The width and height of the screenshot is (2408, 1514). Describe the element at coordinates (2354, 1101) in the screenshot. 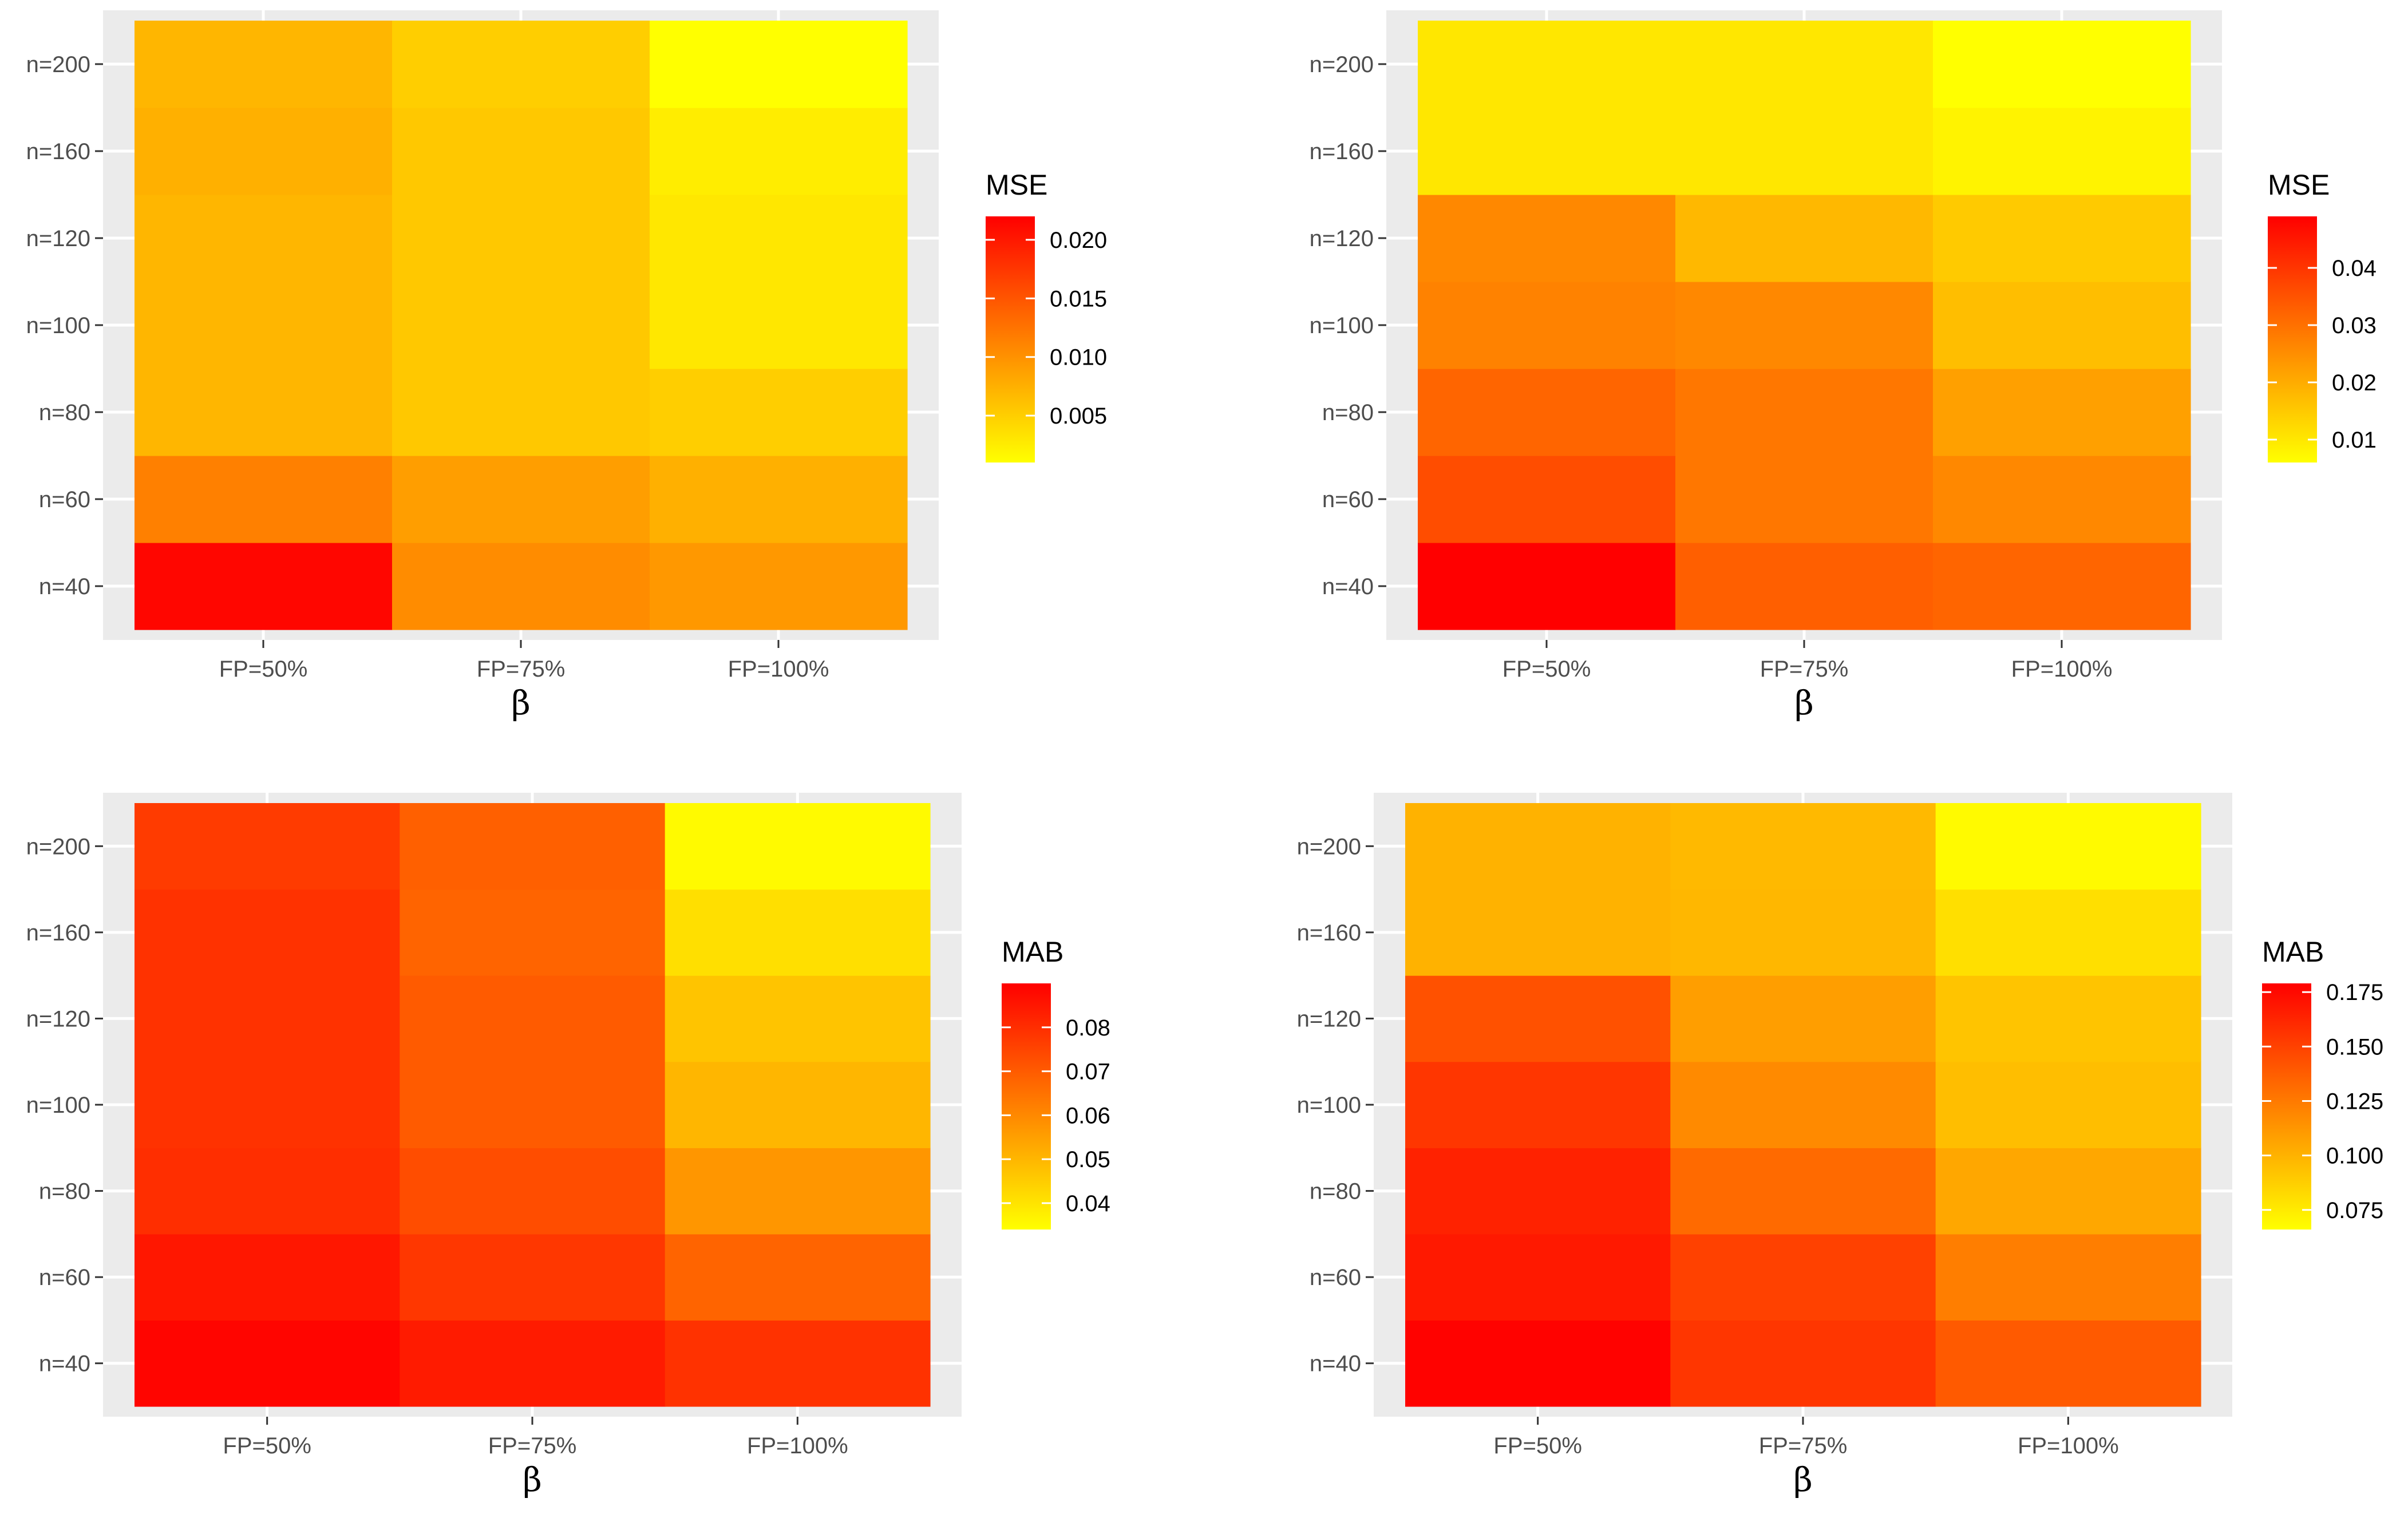

I see `legend-tick-label: 0.125` at that location.